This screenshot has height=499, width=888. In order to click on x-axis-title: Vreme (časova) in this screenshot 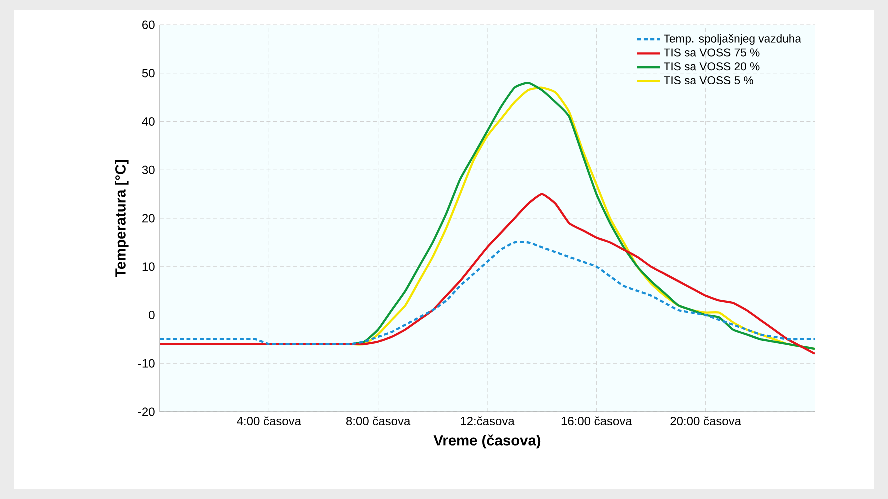, I will do `click(487, 441)`.